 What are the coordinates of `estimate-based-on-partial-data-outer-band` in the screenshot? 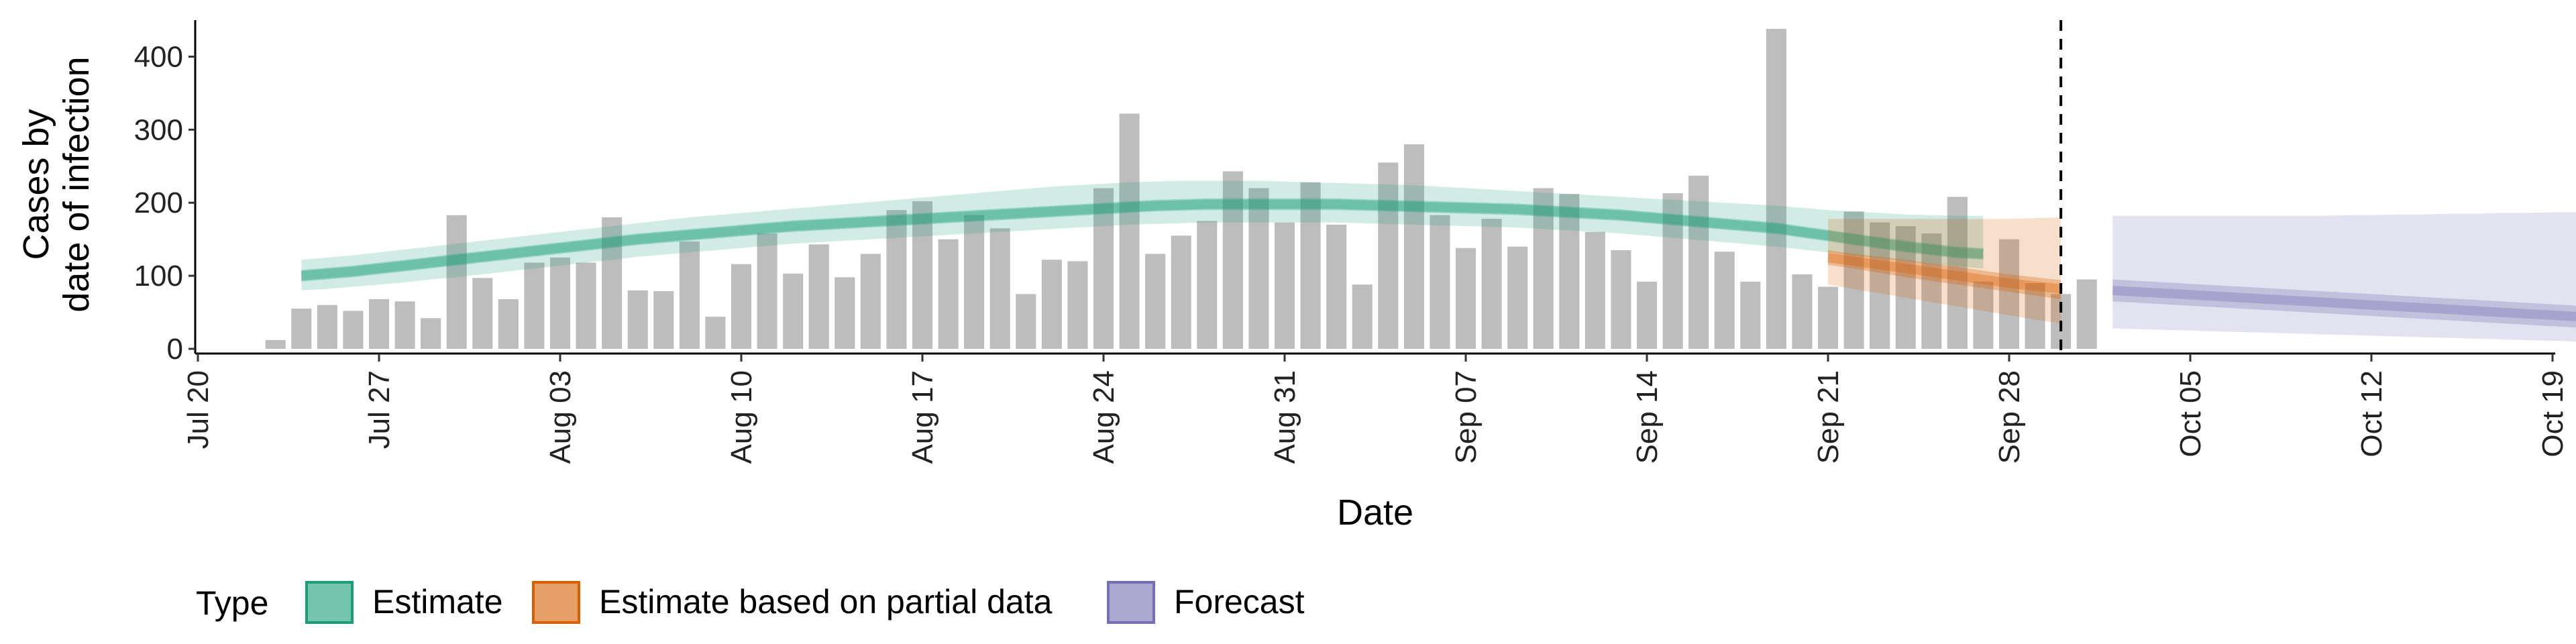 It's located at (1944, 270).